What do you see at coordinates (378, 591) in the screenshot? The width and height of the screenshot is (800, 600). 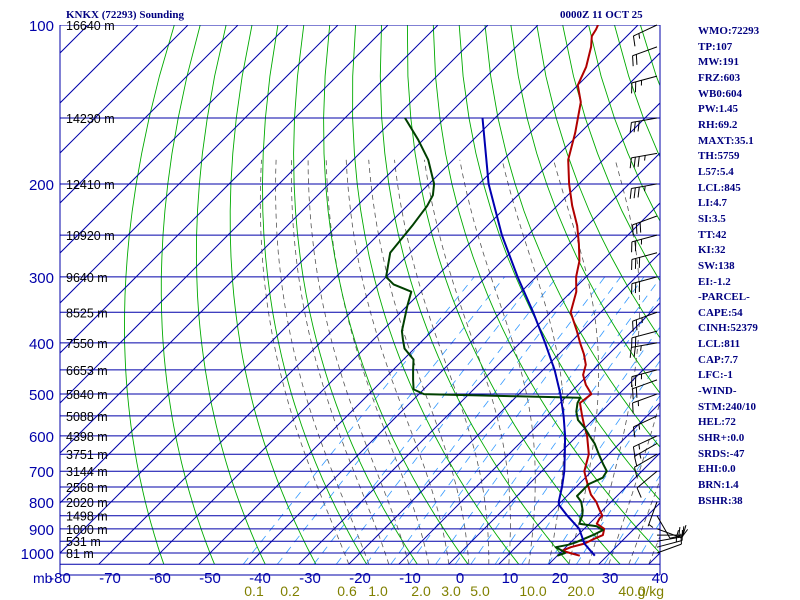 I see `mixing-ratio-label: 1.0` at bounding box center [378, 591].